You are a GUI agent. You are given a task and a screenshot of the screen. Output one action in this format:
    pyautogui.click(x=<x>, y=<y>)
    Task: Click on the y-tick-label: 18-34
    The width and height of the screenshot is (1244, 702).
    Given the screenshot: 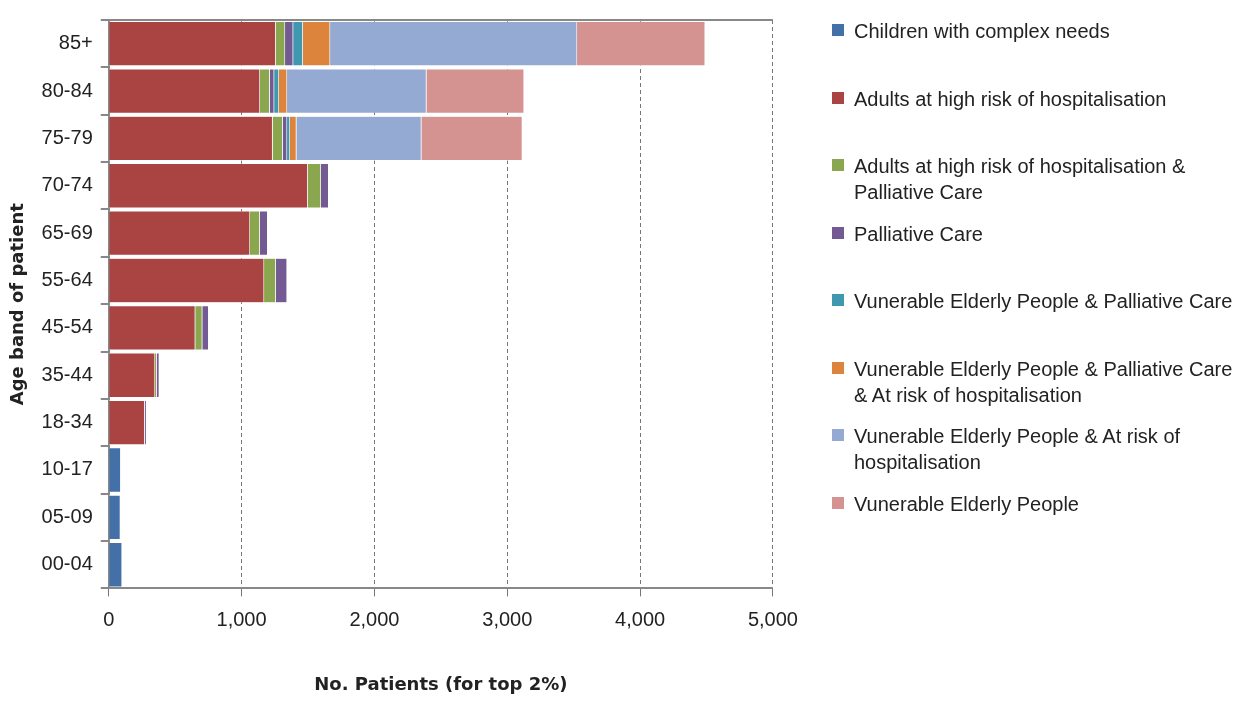 What is the action you would take?
    pyautogui.click(x=67, y=421)
    